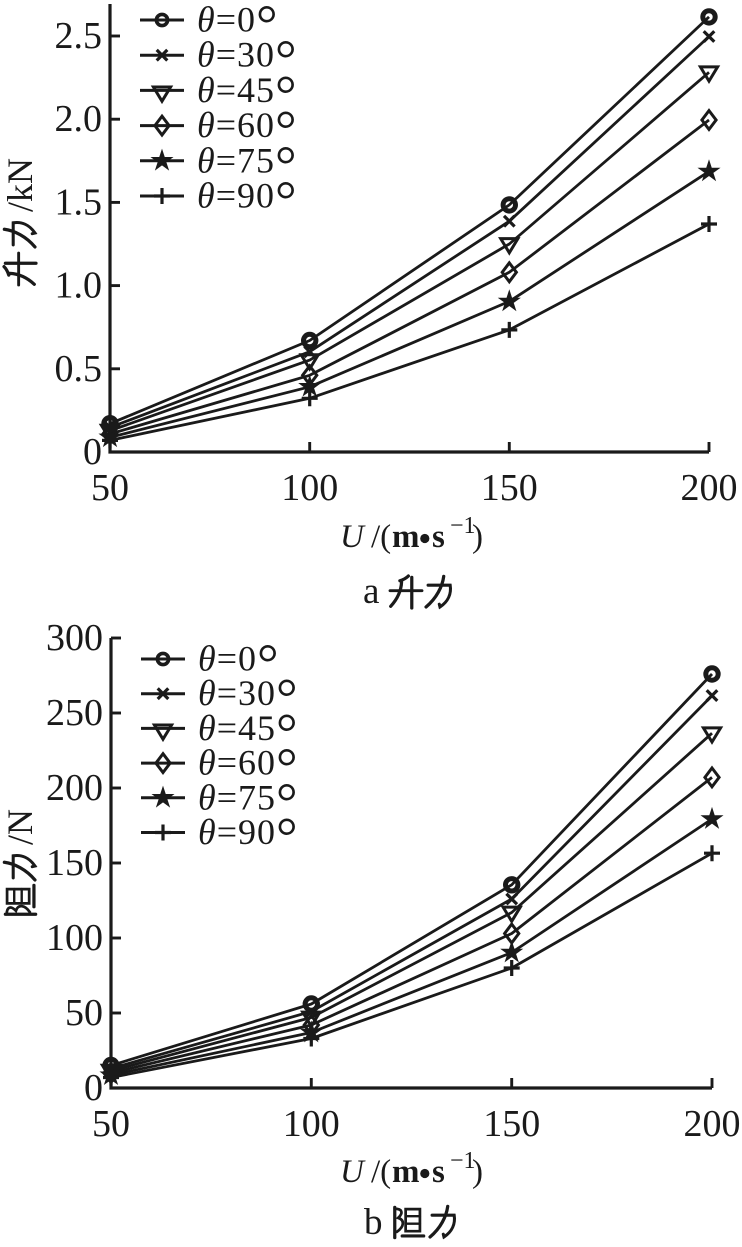 The width and height of the screenshot is (742, 1247). I want to click on svg-text: 2.0, so click(79, 119).